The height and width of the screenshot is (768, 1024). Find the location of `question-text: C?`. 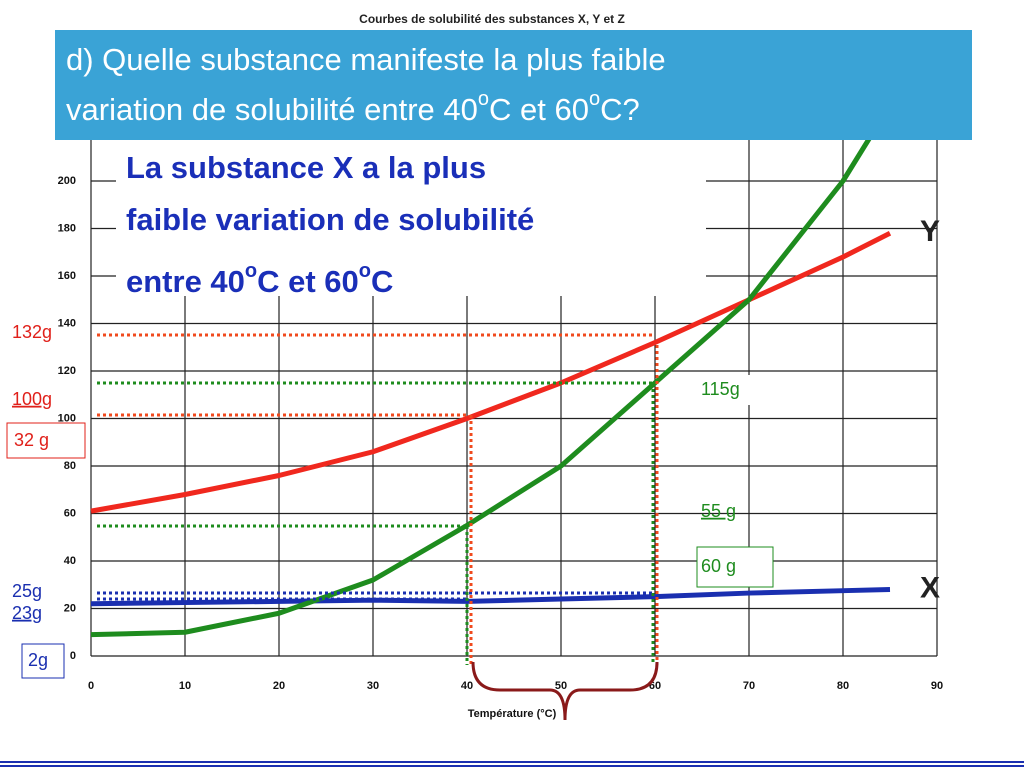

question-text: C? is located at coordinates (620, 109).